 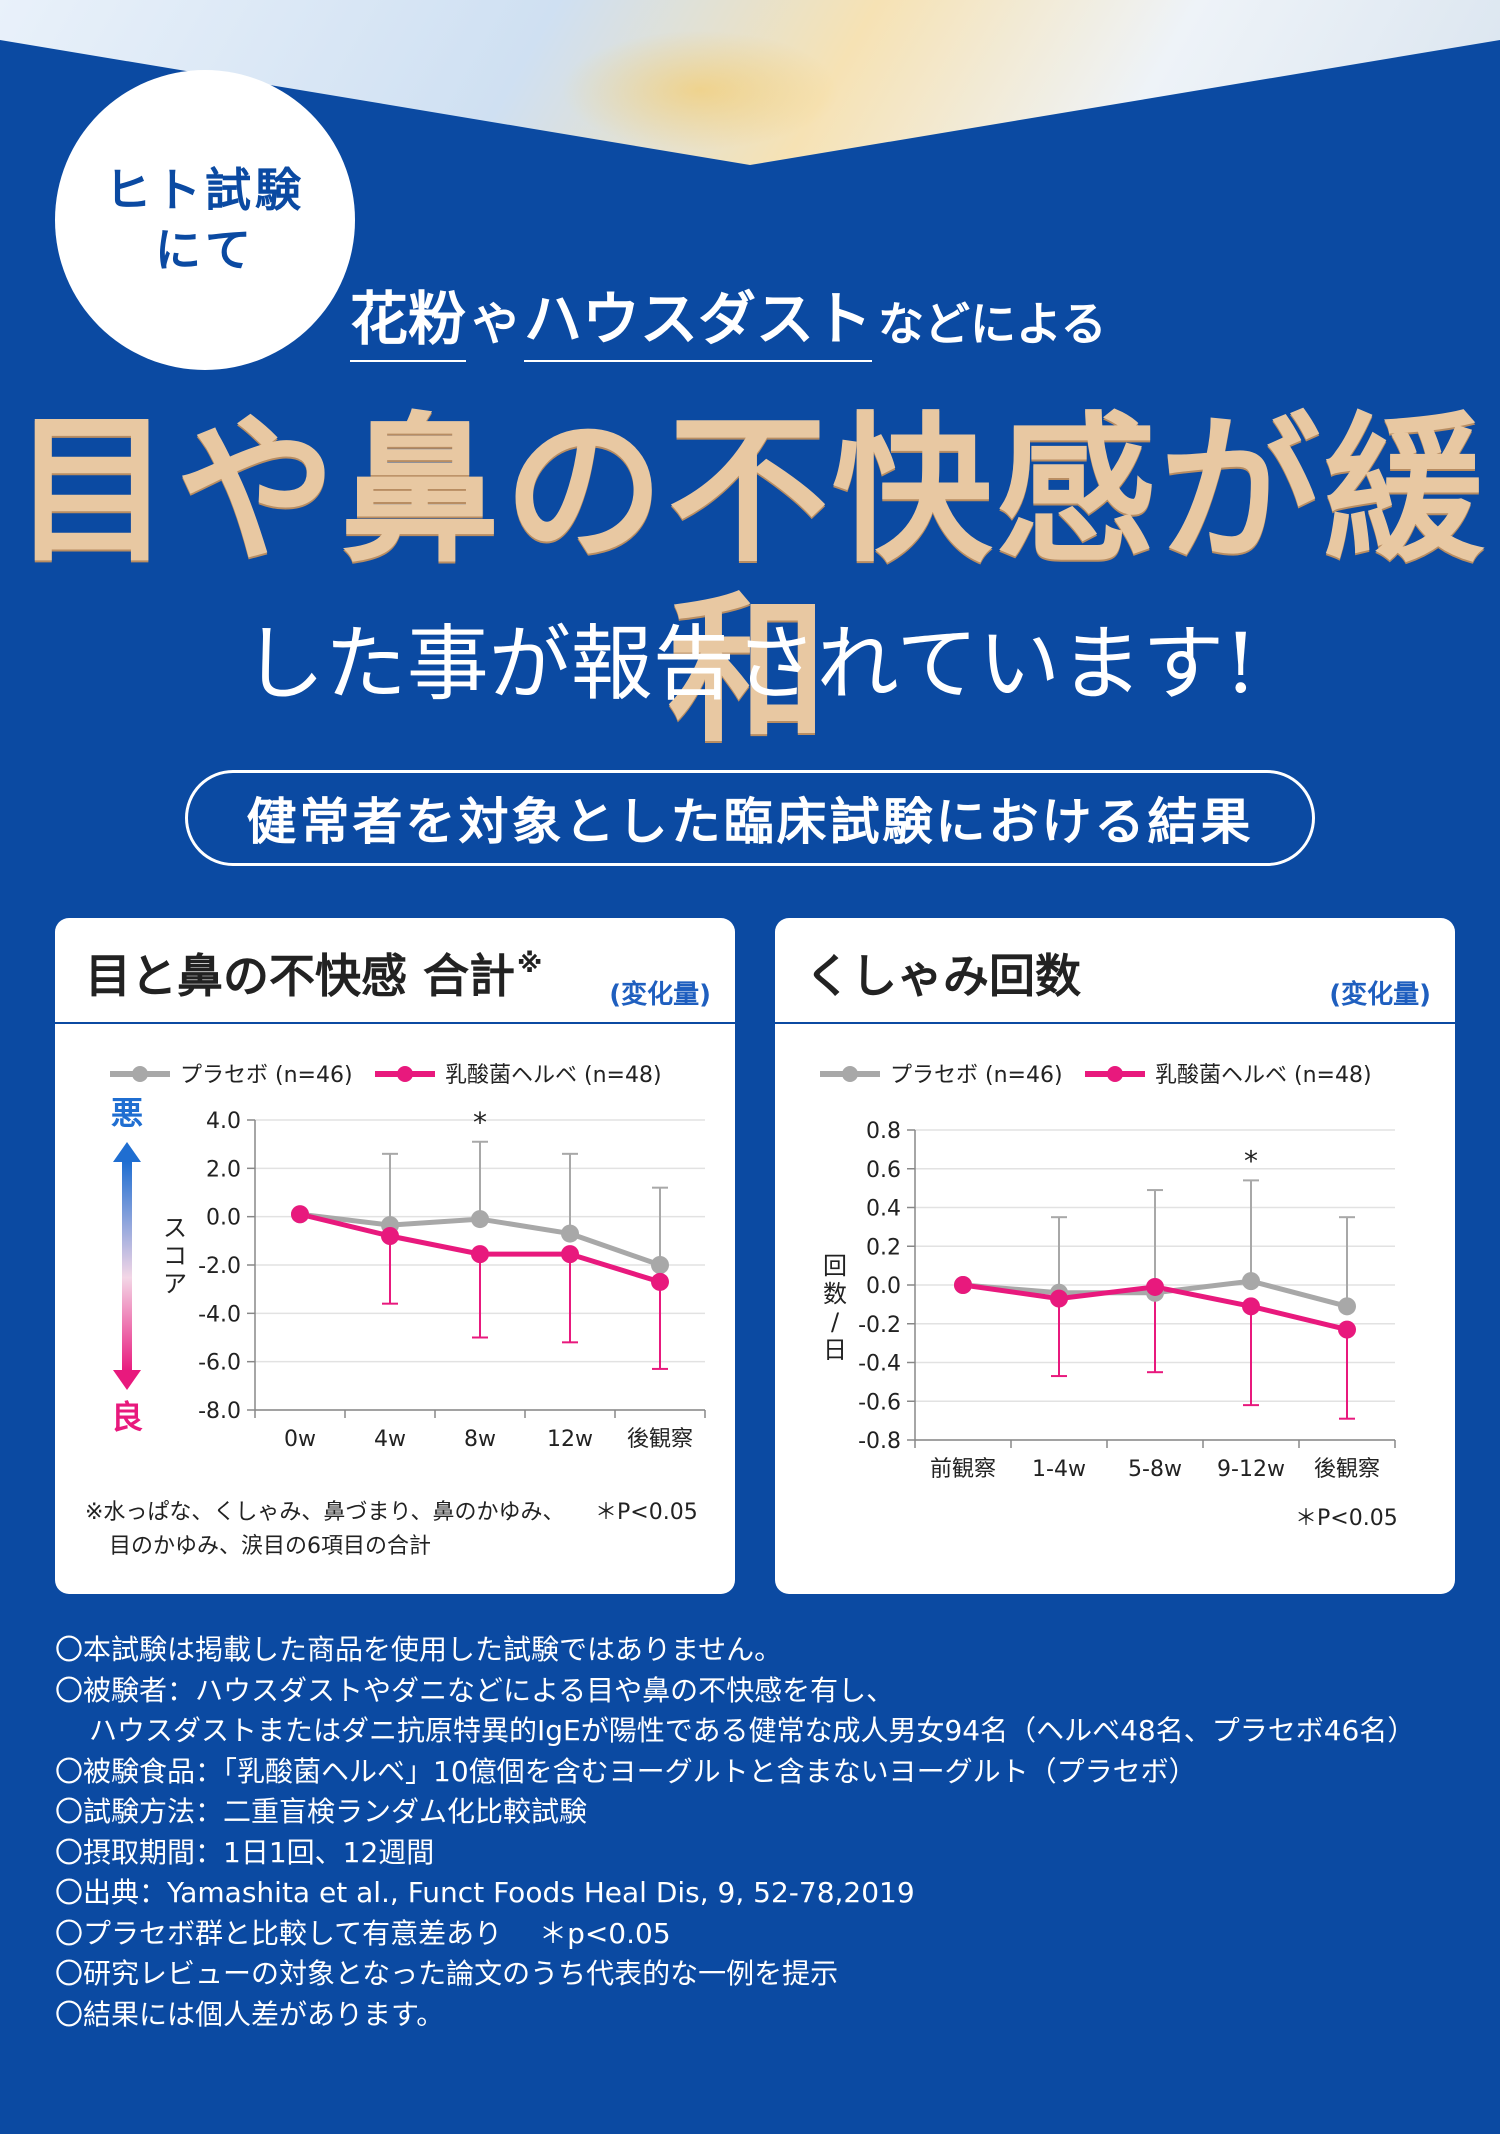 What do you see at coordinates (879, 1364) in the screenshot?
I see `y-tick-label: -0.4` at bounding box center [879, 1364].